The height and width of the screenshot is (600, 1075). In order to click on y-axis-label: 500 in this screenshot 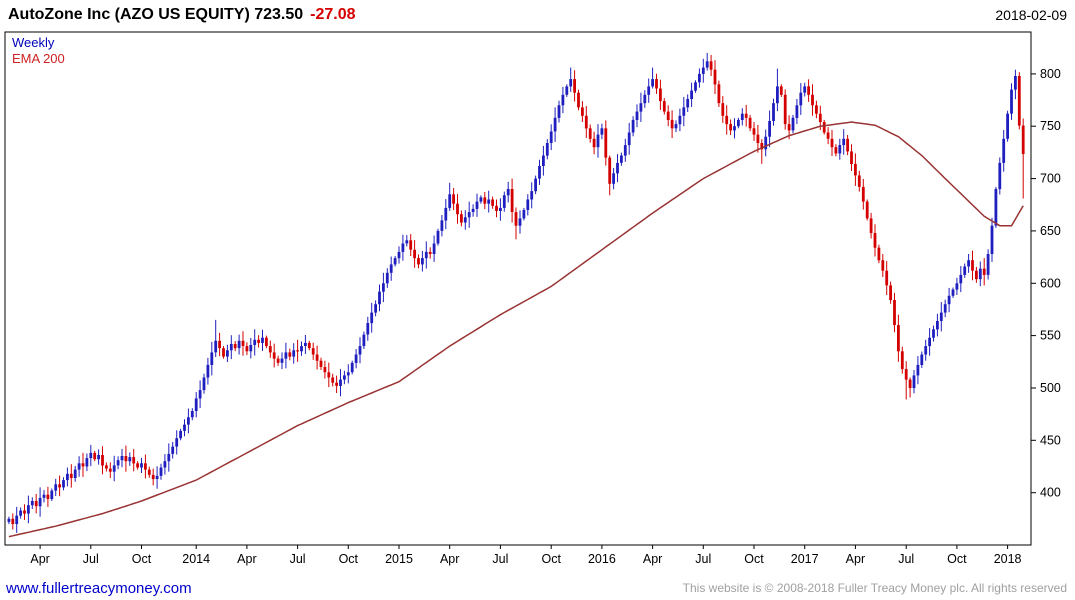, I will do `click(1050, 388)`.